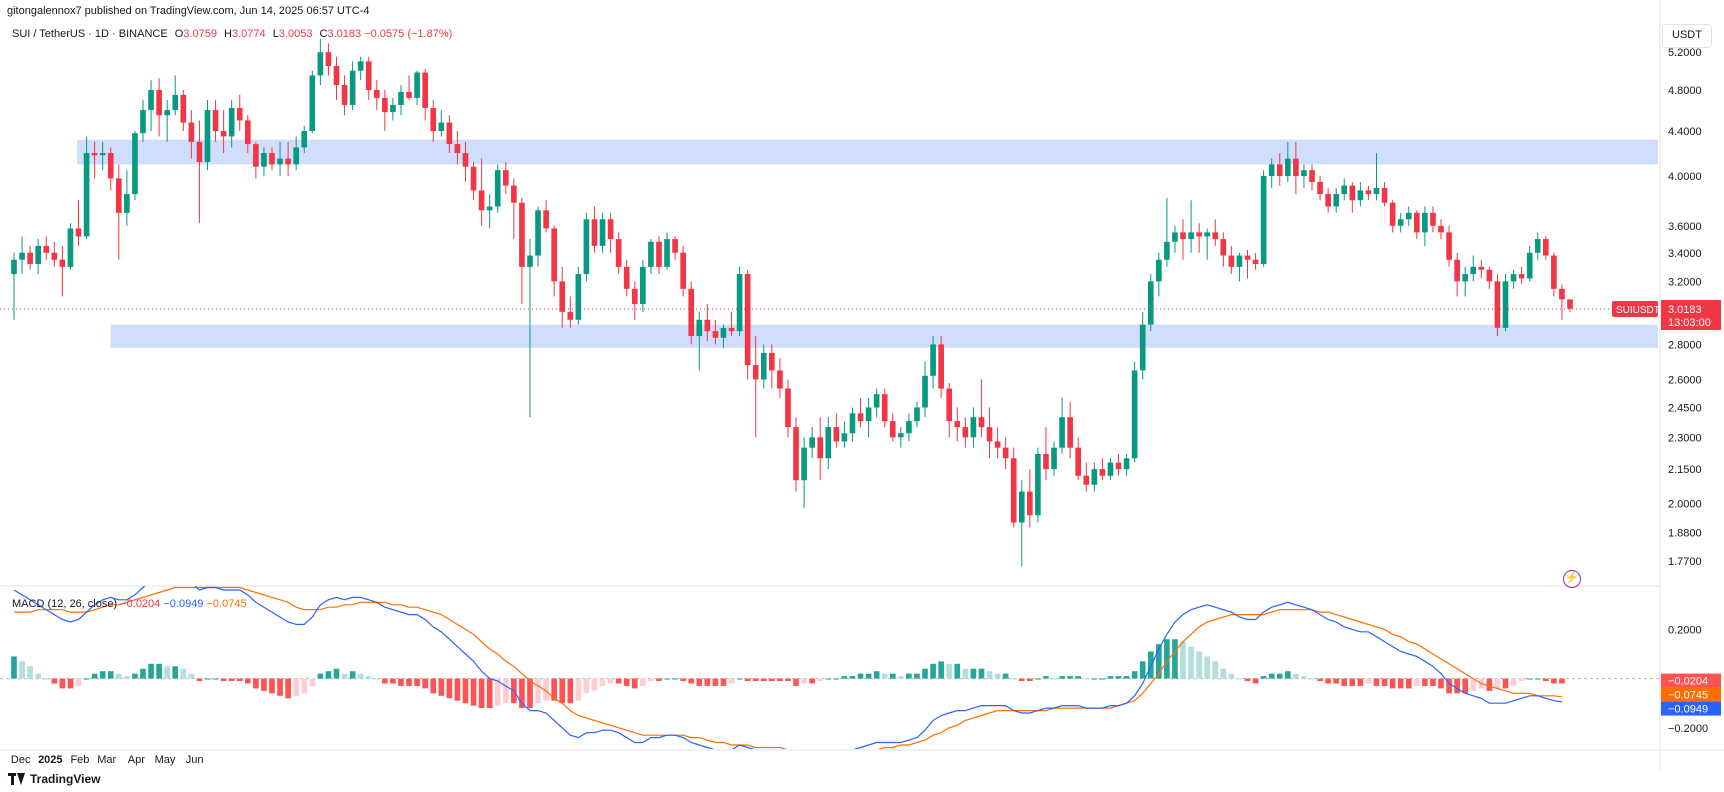 This screenshot has height=792, width=1724. I want to click on lightning-icon: ⚡, so click(1572, 579).